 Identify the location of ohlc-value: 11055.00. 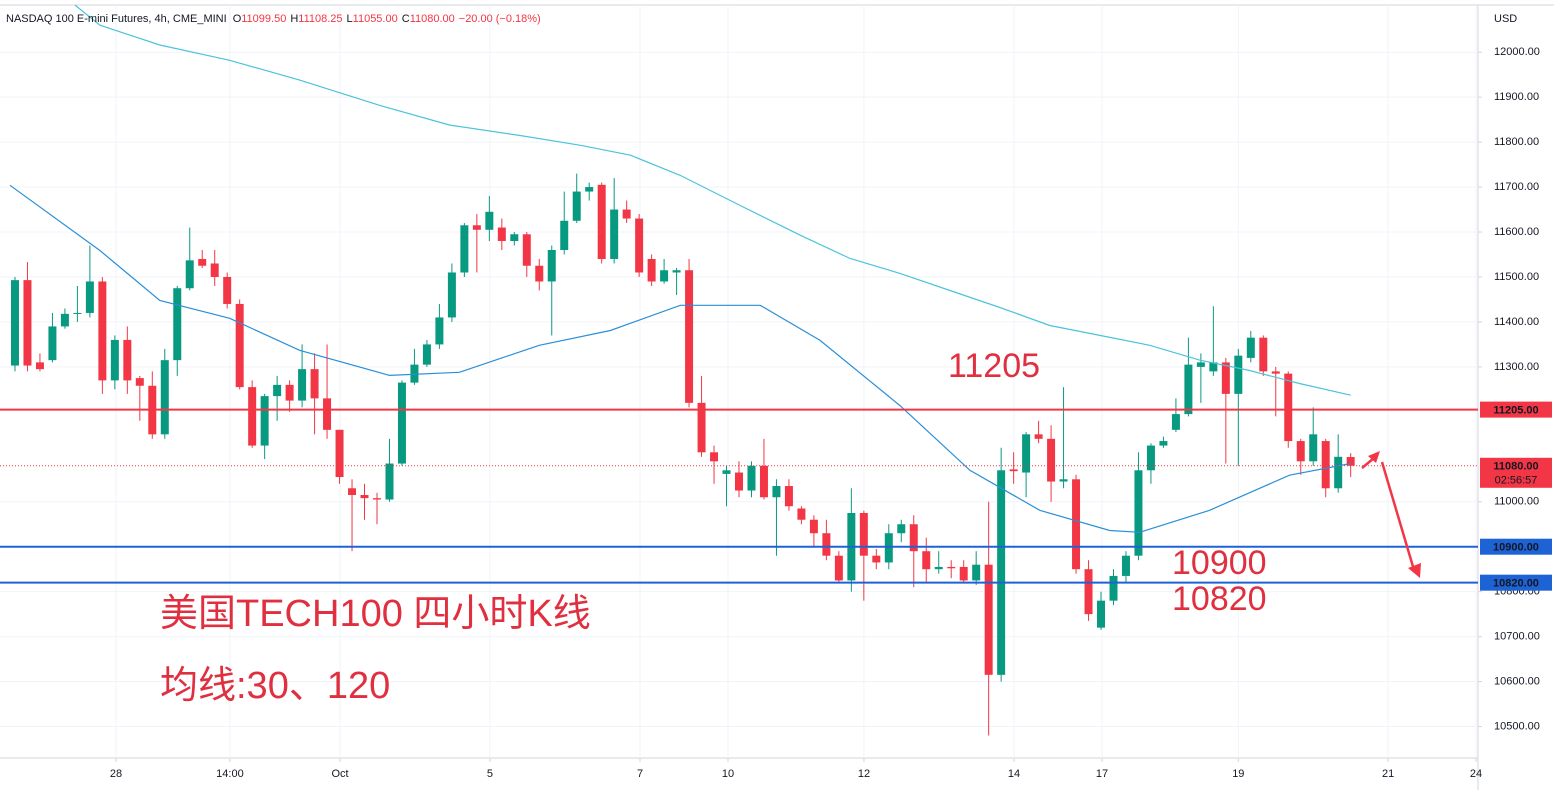
(375, 19).